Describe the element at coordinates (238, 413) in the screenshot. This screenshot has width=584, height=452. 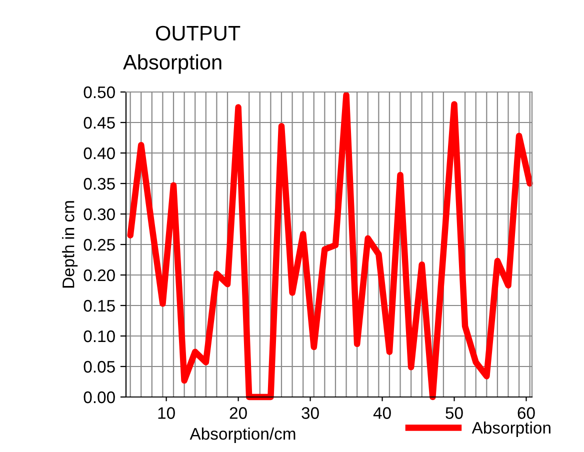
I see `x-tick-label: 20` at that location.